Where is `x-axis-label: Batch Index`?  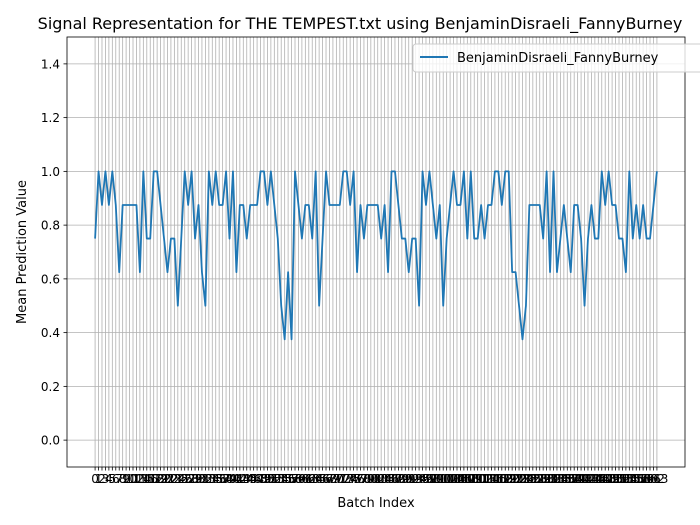 x-axis-label: Batch Index is located at coordinates (376, 503).